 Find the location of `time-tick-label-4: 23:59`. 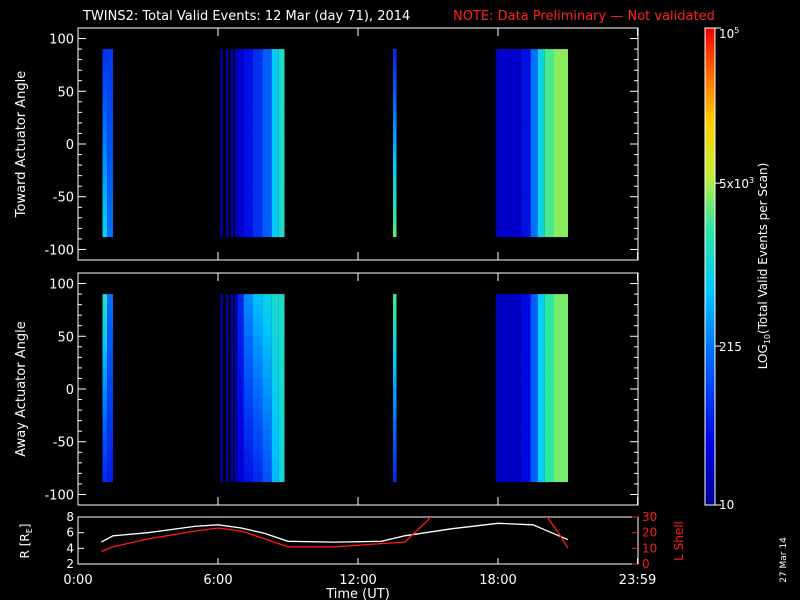

time-tick-label-4: 23:59 is located at coordinates (637, 580).